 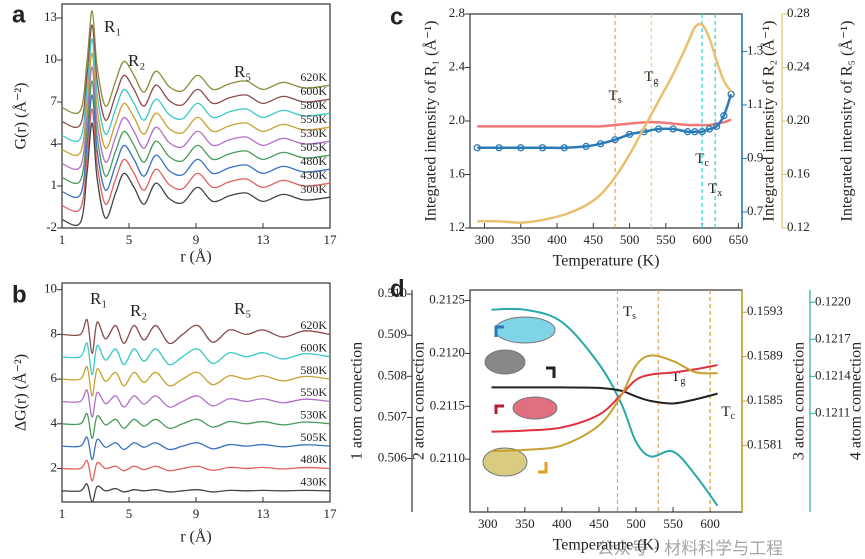 What do you see at coordinates (499, 409) in the screenshot?
I see `icon-arrow` at bounding box center [499, 409].